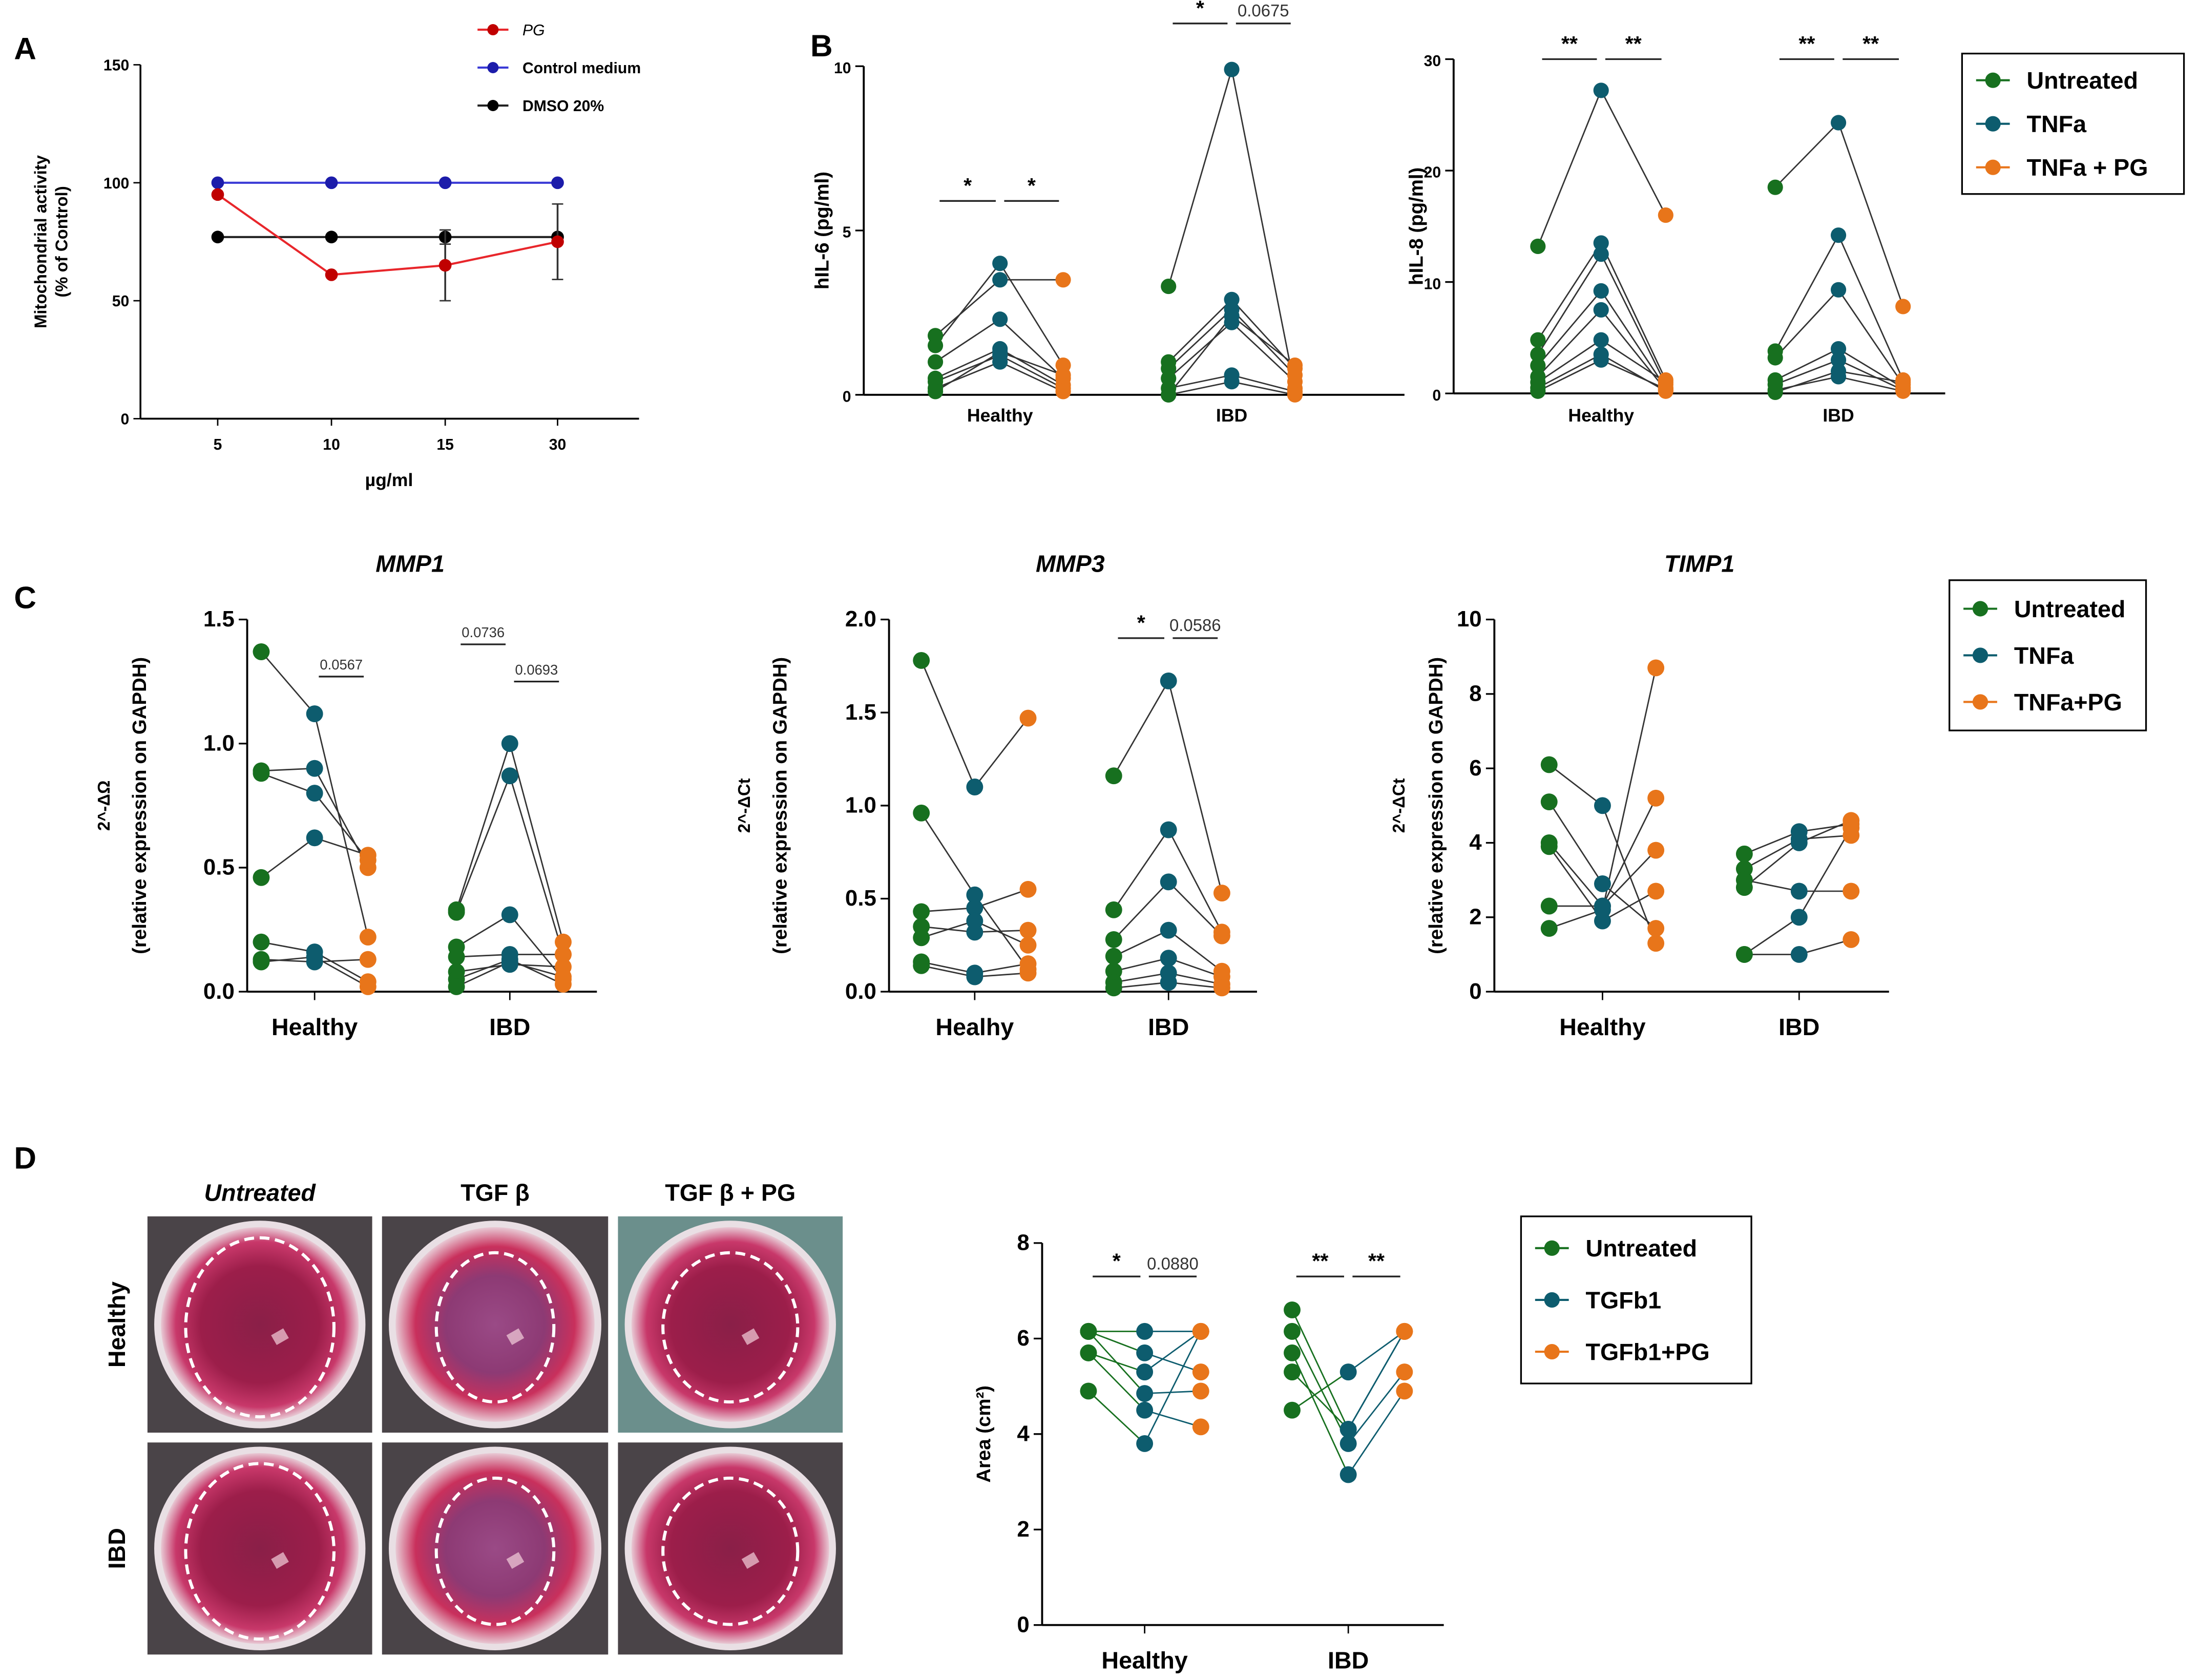  Describe the element at coordinates (1173, 1263) in the screenshot. I see `significance-label: 0.0880` at that location.